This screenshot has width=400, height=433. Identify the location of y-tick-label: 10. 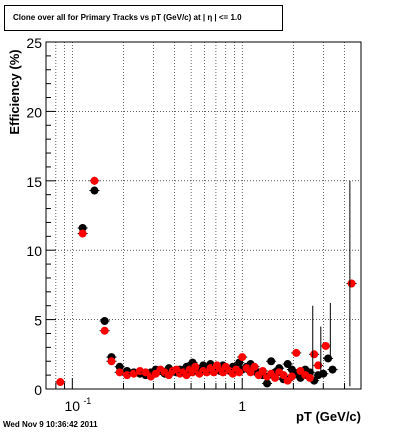
(34, 251).